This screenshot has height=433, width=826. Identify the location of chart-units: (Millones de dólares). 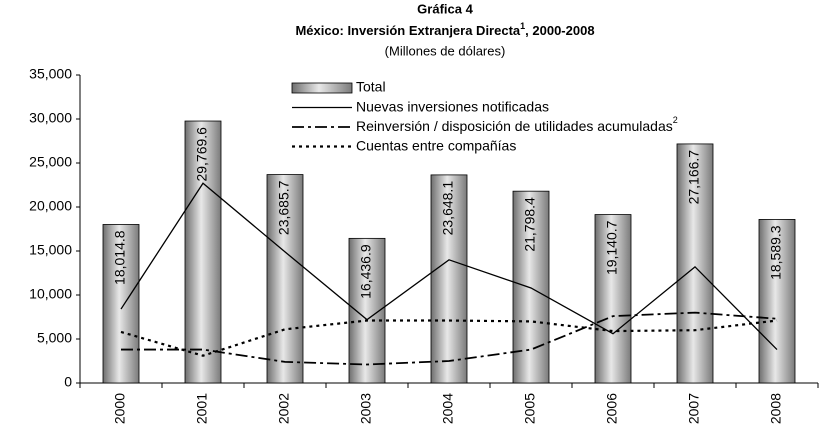
(445, 50).